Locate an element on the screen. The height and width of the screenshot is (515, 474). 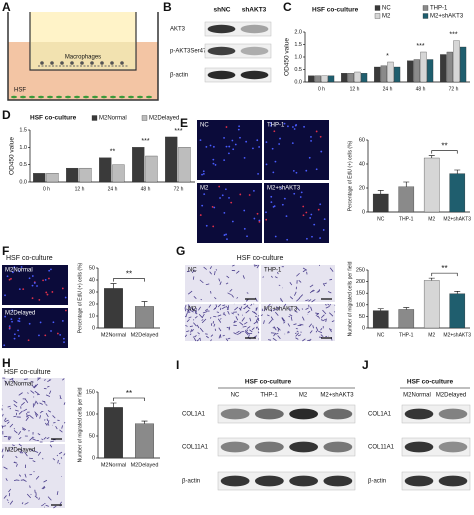
y-tick-label: 0 is located at coordinates (93, 328).